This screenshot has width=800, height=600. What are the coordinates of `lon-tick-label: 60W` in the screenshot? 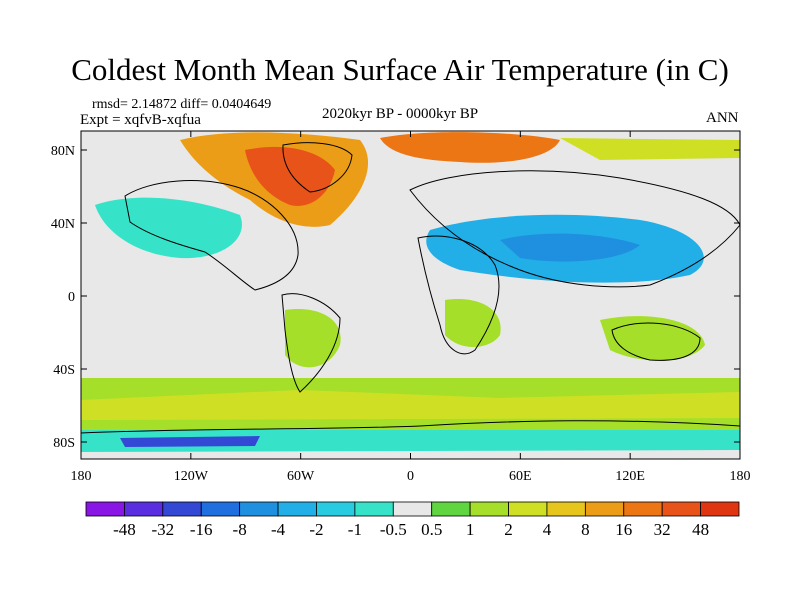 It's located at (301, 476).